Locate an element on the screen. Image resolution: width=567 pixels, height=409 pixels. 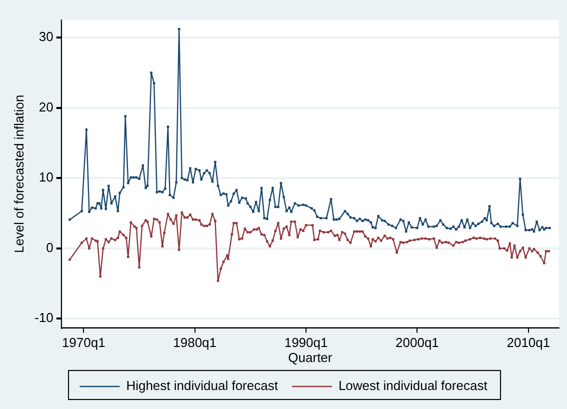
x-tick-label: 1970q1 is located at coordinates (84, 342).